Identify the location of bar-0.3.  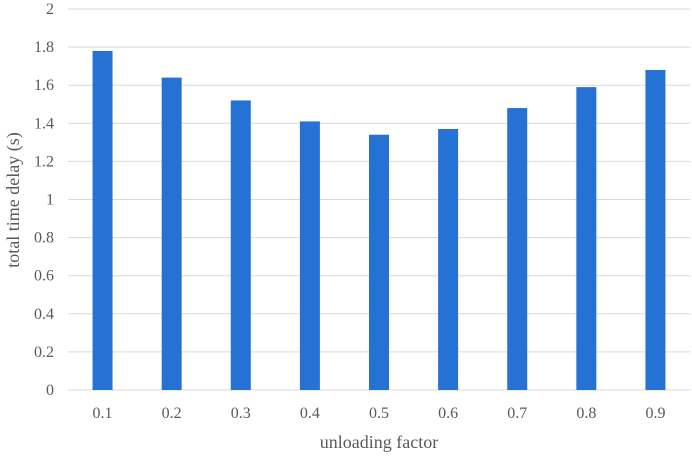
(240, 245).